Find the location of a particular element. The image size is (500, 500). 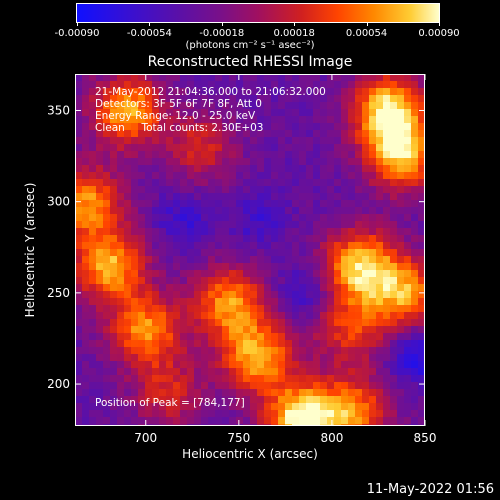

colorbar-tick-label: -0.00090 is located at coordinates (77, 33).